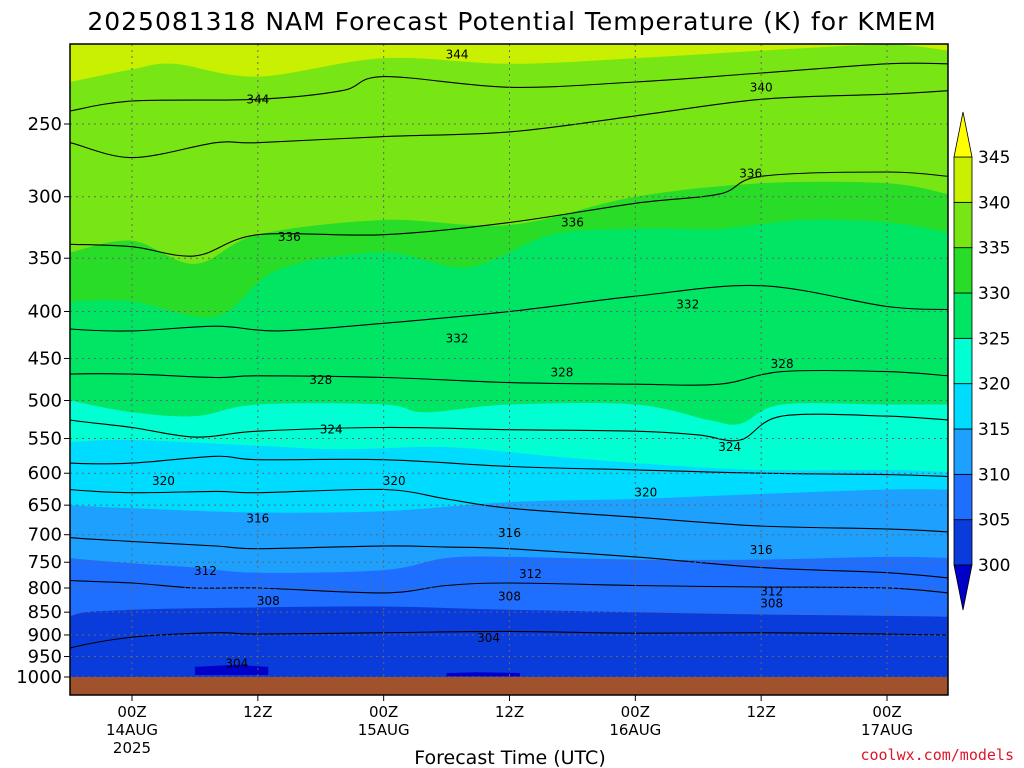 Image resolution: width=1024 pixels, height=768 pixels. I want to click on colorbar: 300 305 310 315 320 325 330 335 340 345, so click(981, 361).